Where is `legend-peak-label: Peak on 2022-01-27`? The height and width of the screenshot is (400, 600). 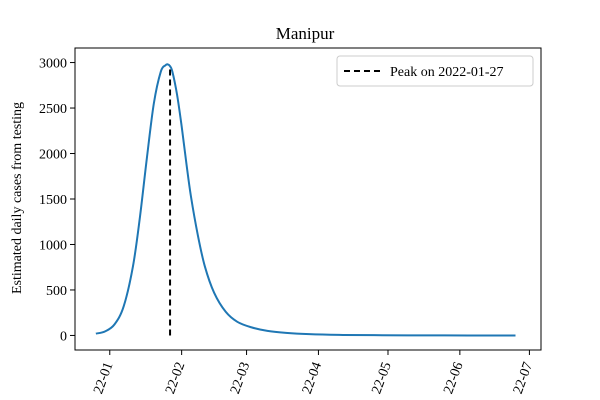
legend-peak-label: Peak on 2022-01-27 is located at coordinates (447, 72).